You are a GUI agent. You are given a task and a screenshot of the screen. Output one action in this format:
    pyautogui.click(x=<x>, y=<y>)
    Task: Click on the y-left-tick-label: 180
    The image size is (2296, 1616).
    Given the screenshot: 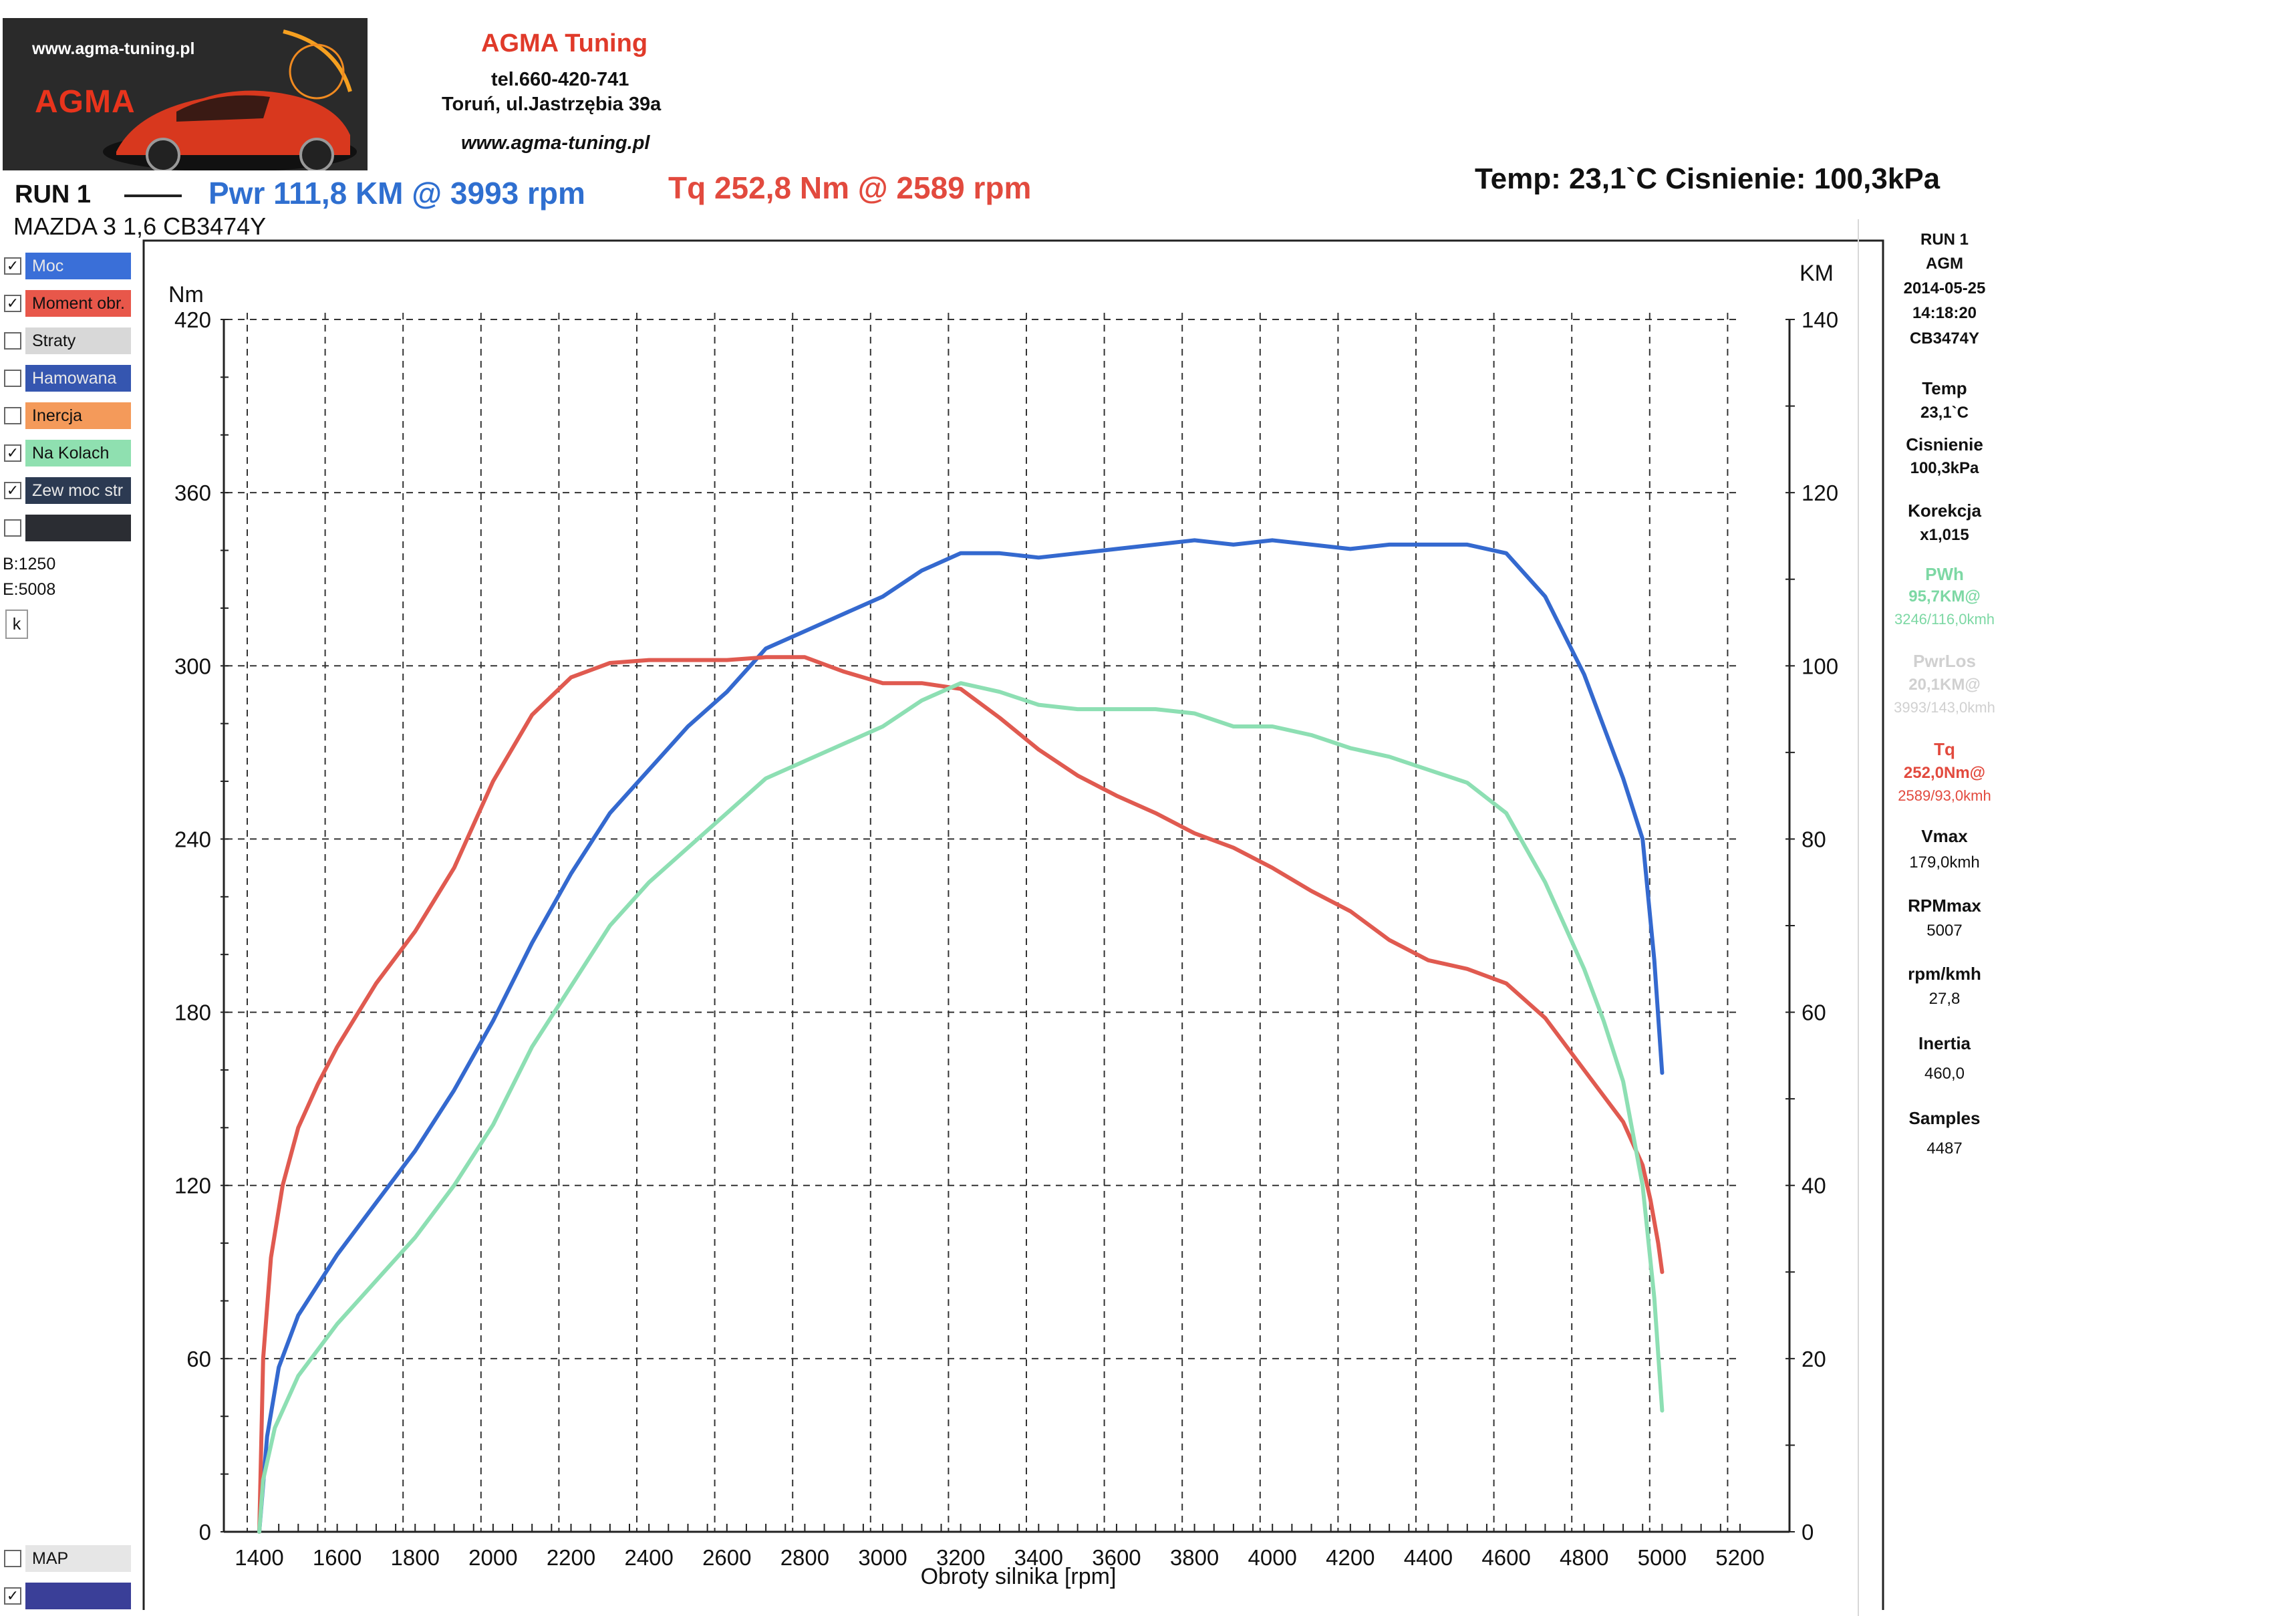 What is the action you would take?
    pyautogui.click(x=192, y=1012)
    